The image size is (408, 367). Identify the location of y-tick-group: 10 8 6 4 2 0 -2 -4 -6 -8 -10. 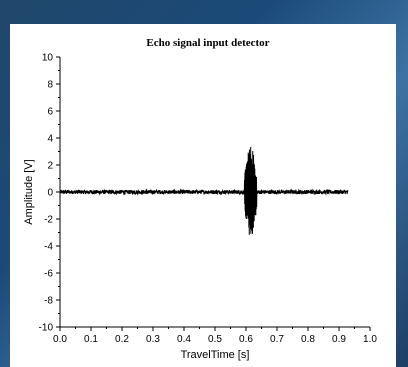
(49, 193).